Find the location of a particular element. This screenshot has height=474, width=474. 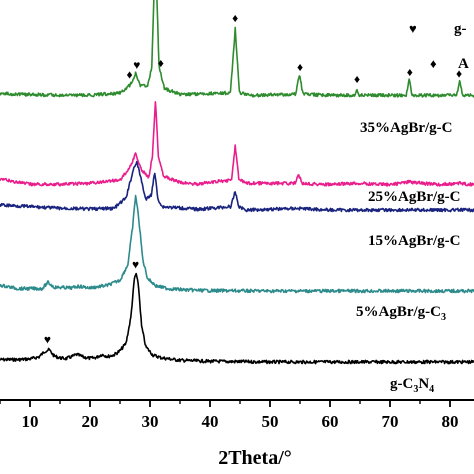

peak-marker-0-1: ♥ is located at coordinates (135, 264).